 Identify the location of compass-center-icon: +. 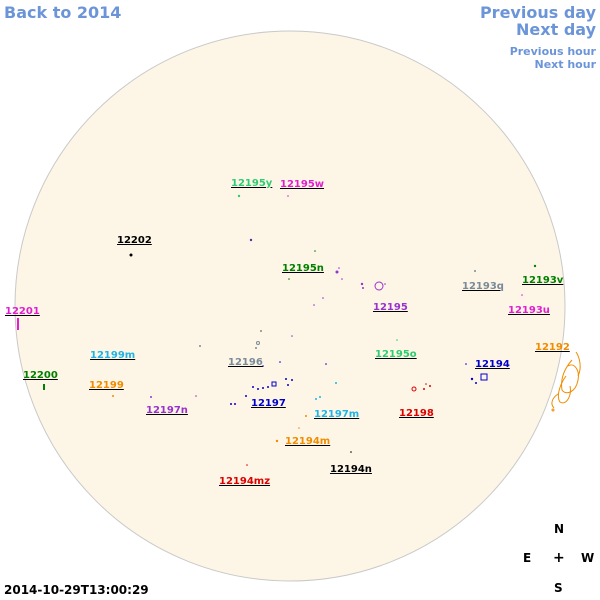
(559, 558).